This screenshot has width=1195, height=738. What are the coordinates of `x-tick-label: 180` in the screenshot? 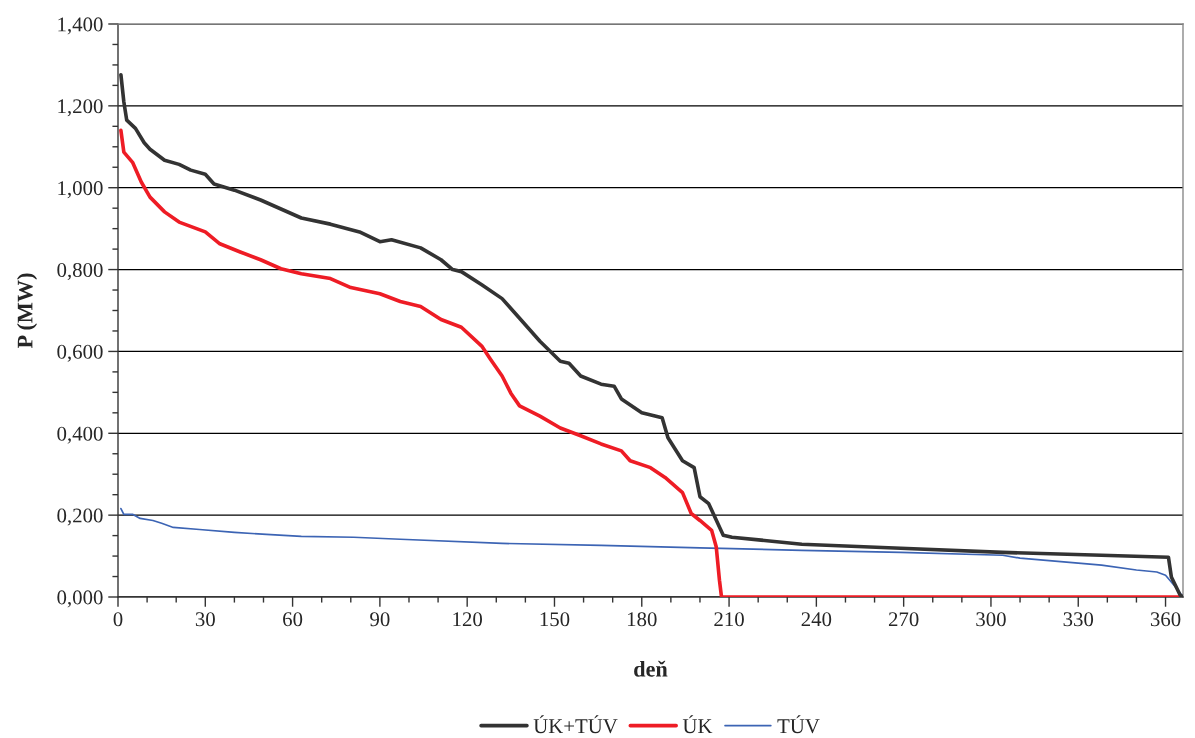 It's located at (642, 619).